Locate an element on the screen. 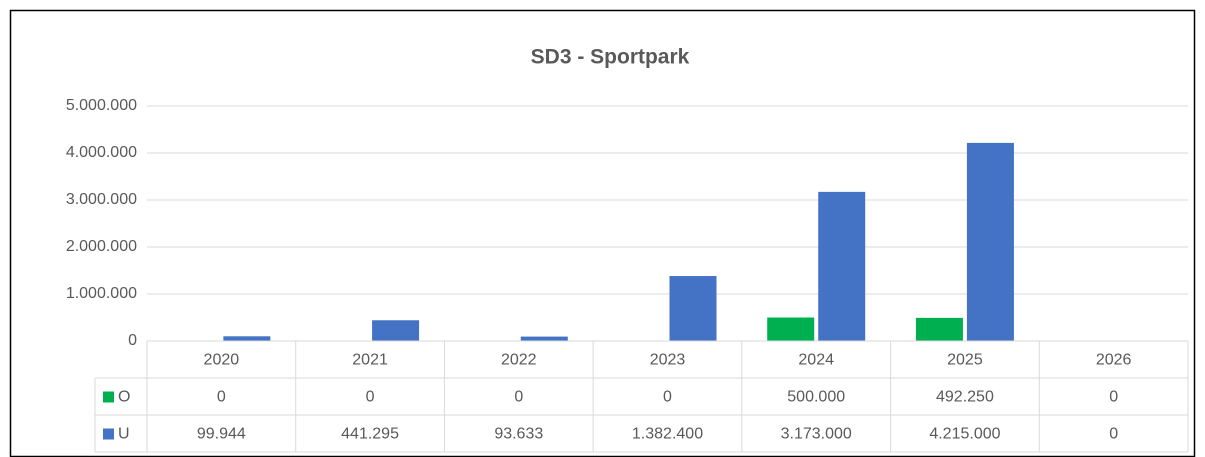 The image size is (1205, 457). table-cell: 3.173.000 is located at coordinates (816, 434).